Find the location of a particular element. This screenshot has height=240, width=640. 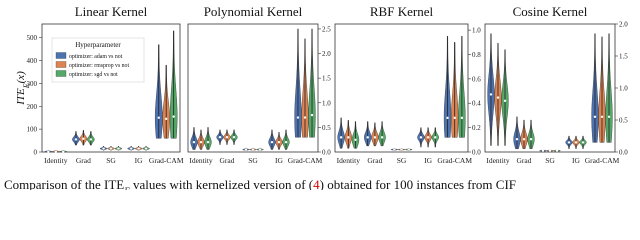

y-axis-label-part: (x) is located at coordinates (21, 77).